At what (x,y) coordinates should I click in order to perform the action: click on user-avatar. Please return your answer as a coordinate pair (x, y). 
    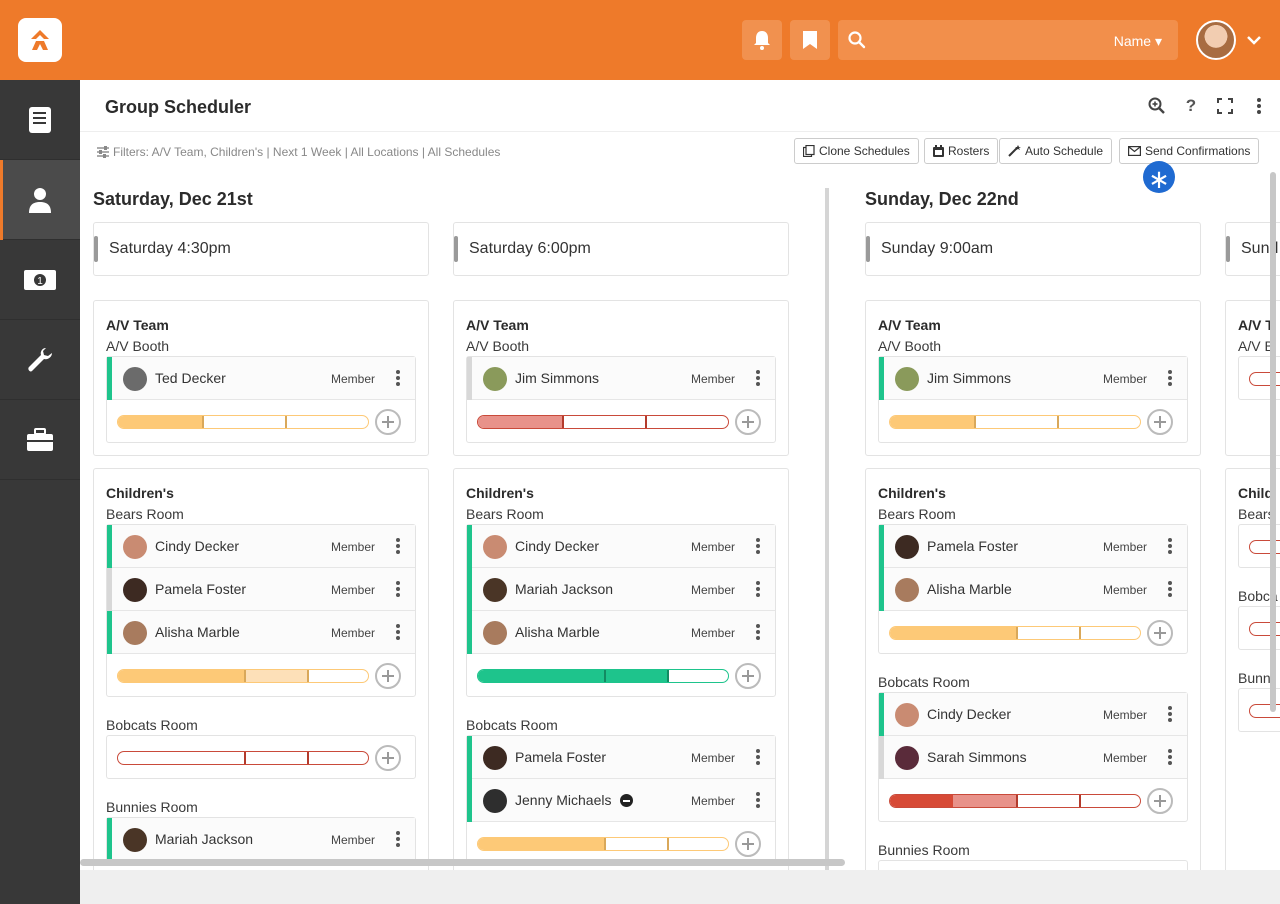
    Looking at the image, I should click on (1216, 40).